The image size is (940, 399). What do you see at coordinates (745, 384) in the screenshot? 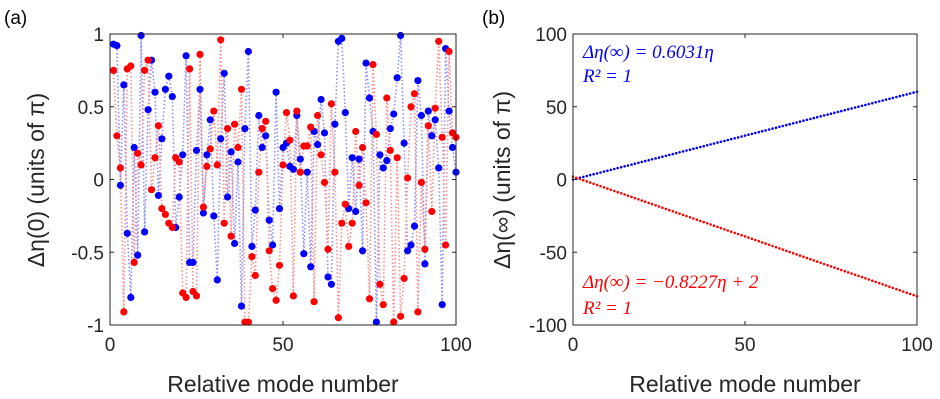
I see `panel-b-xlabel: Relative mode number` at bounding box center [745, 384].